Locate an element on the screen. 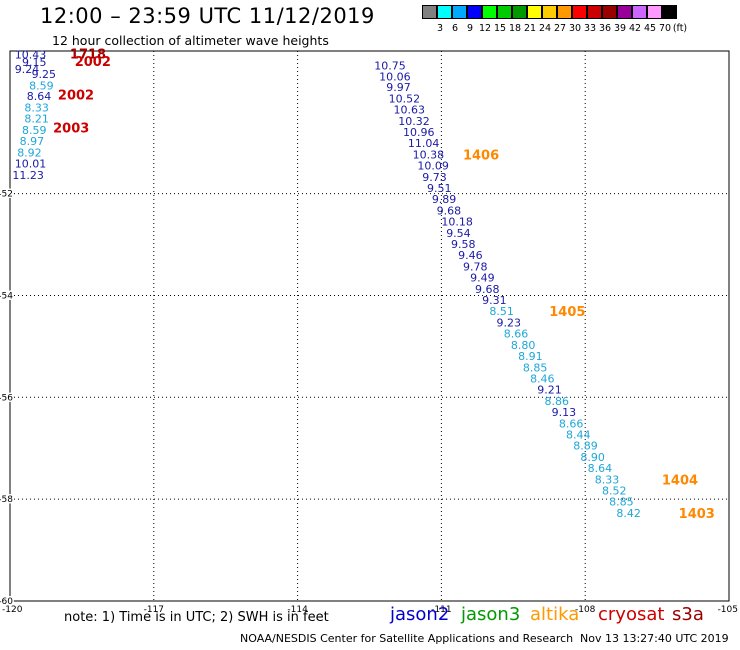 This screenshot has width=740, height=650. wave-height-label: 10.01 is located at coordinates (31, 164).